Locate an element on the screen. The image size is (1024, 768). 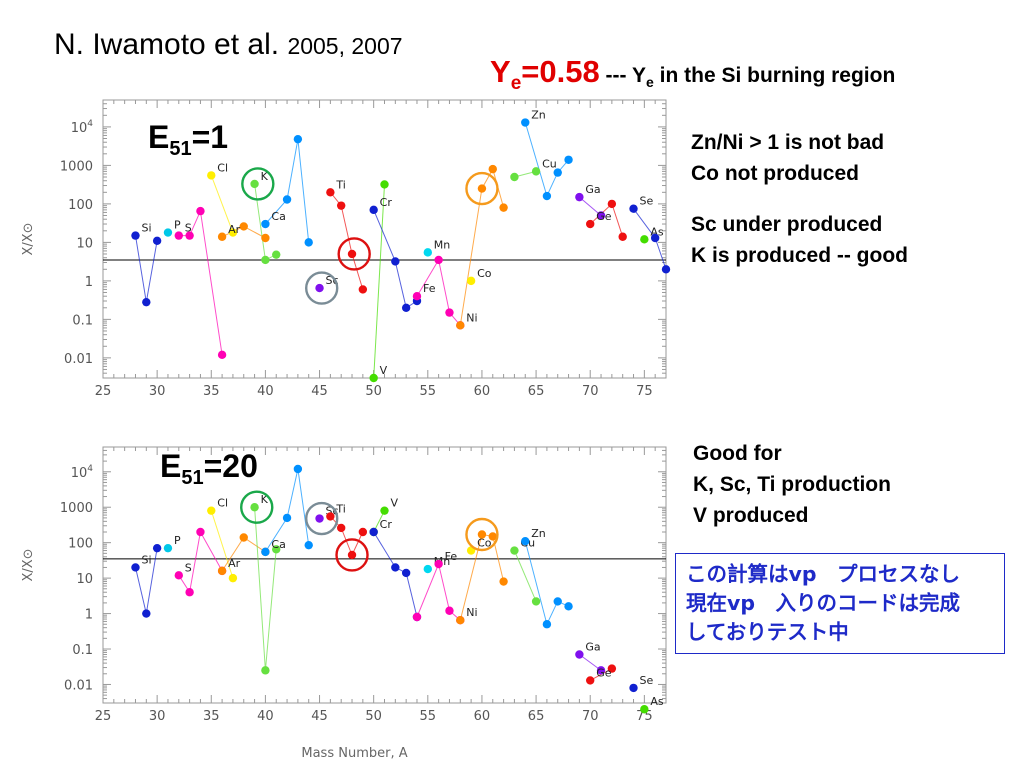
x-tick-label: 55 is located at coordinates (428, 391).